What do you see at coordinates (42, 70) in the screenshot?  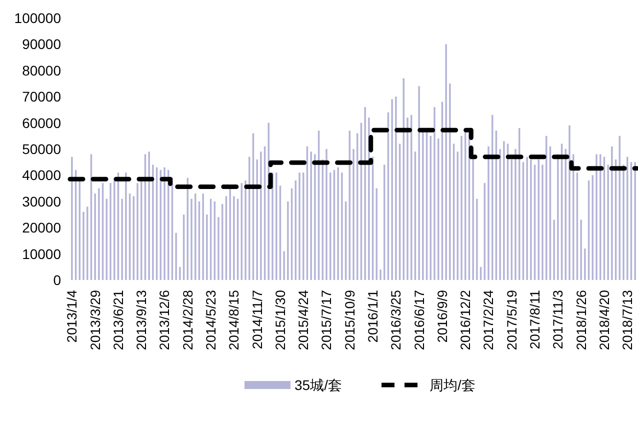 I see `y-tick-label: 80000` at bounding box center [42, 70].